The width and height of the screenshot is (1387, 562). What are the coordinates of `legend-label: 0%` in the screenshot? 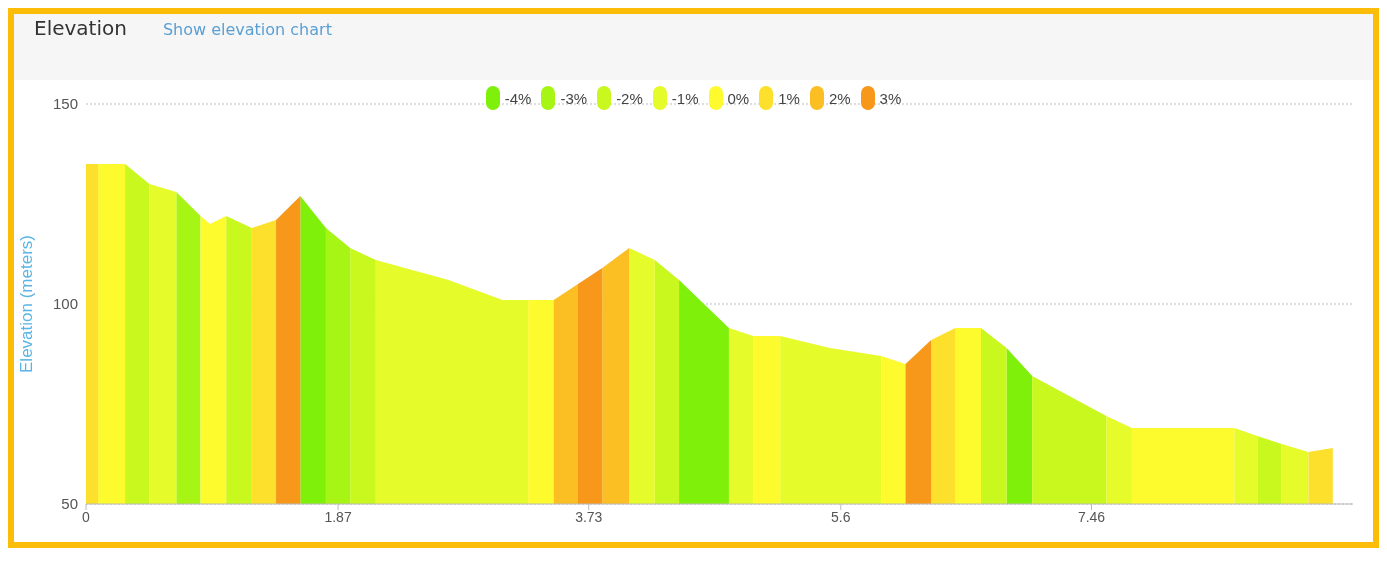 It's located at (738, 98).